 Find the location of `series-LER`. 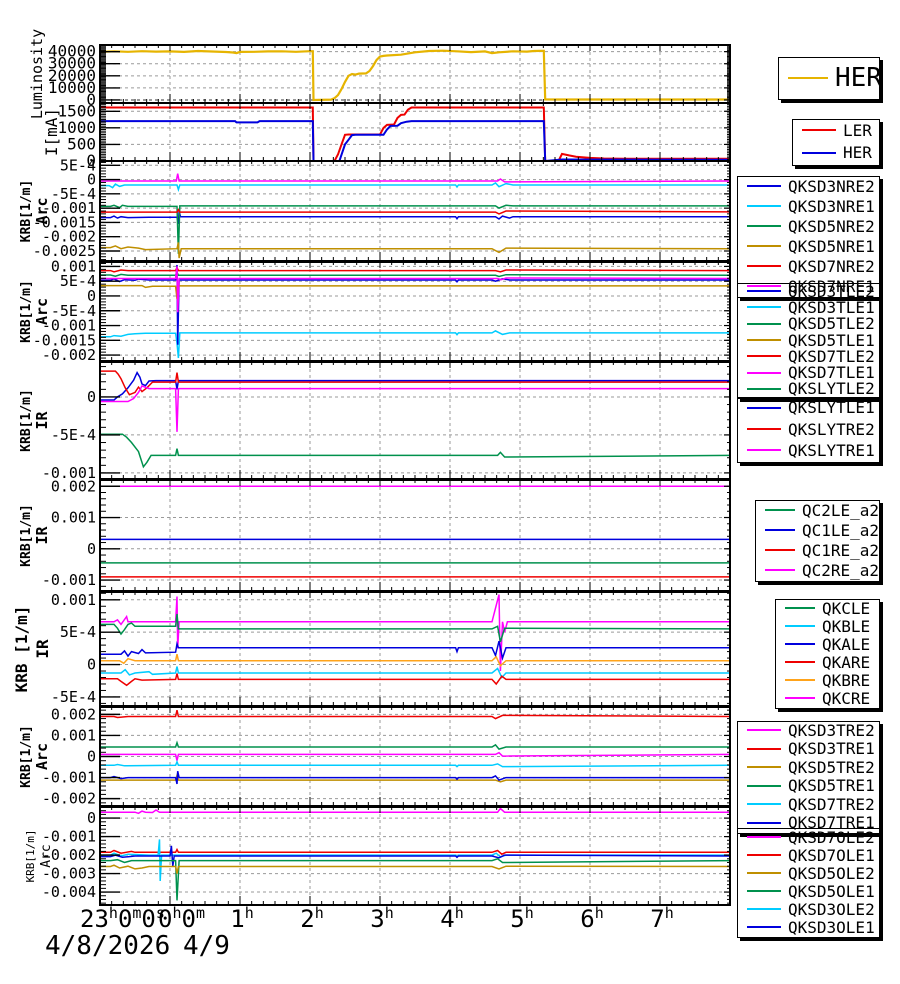

series-LER is located at coordinates (415, 134).